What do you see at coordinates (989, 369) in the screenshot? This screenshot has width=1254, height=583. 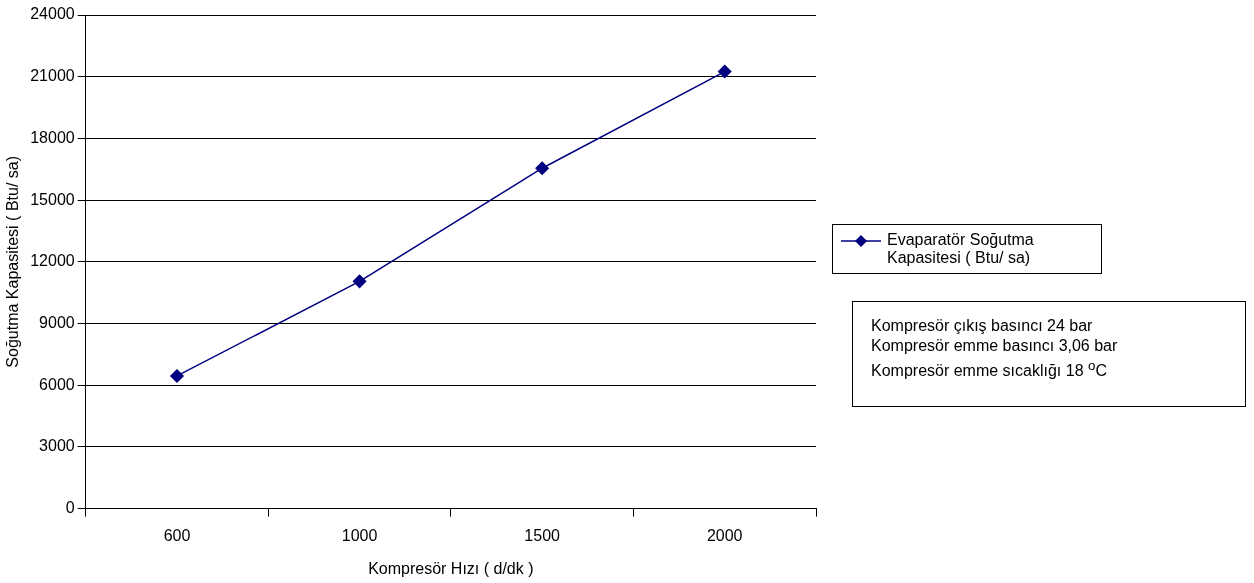 I see `text: Kompresör emme sıcaklığı 18 $^{o}$C` at bounding box center [989, 369].